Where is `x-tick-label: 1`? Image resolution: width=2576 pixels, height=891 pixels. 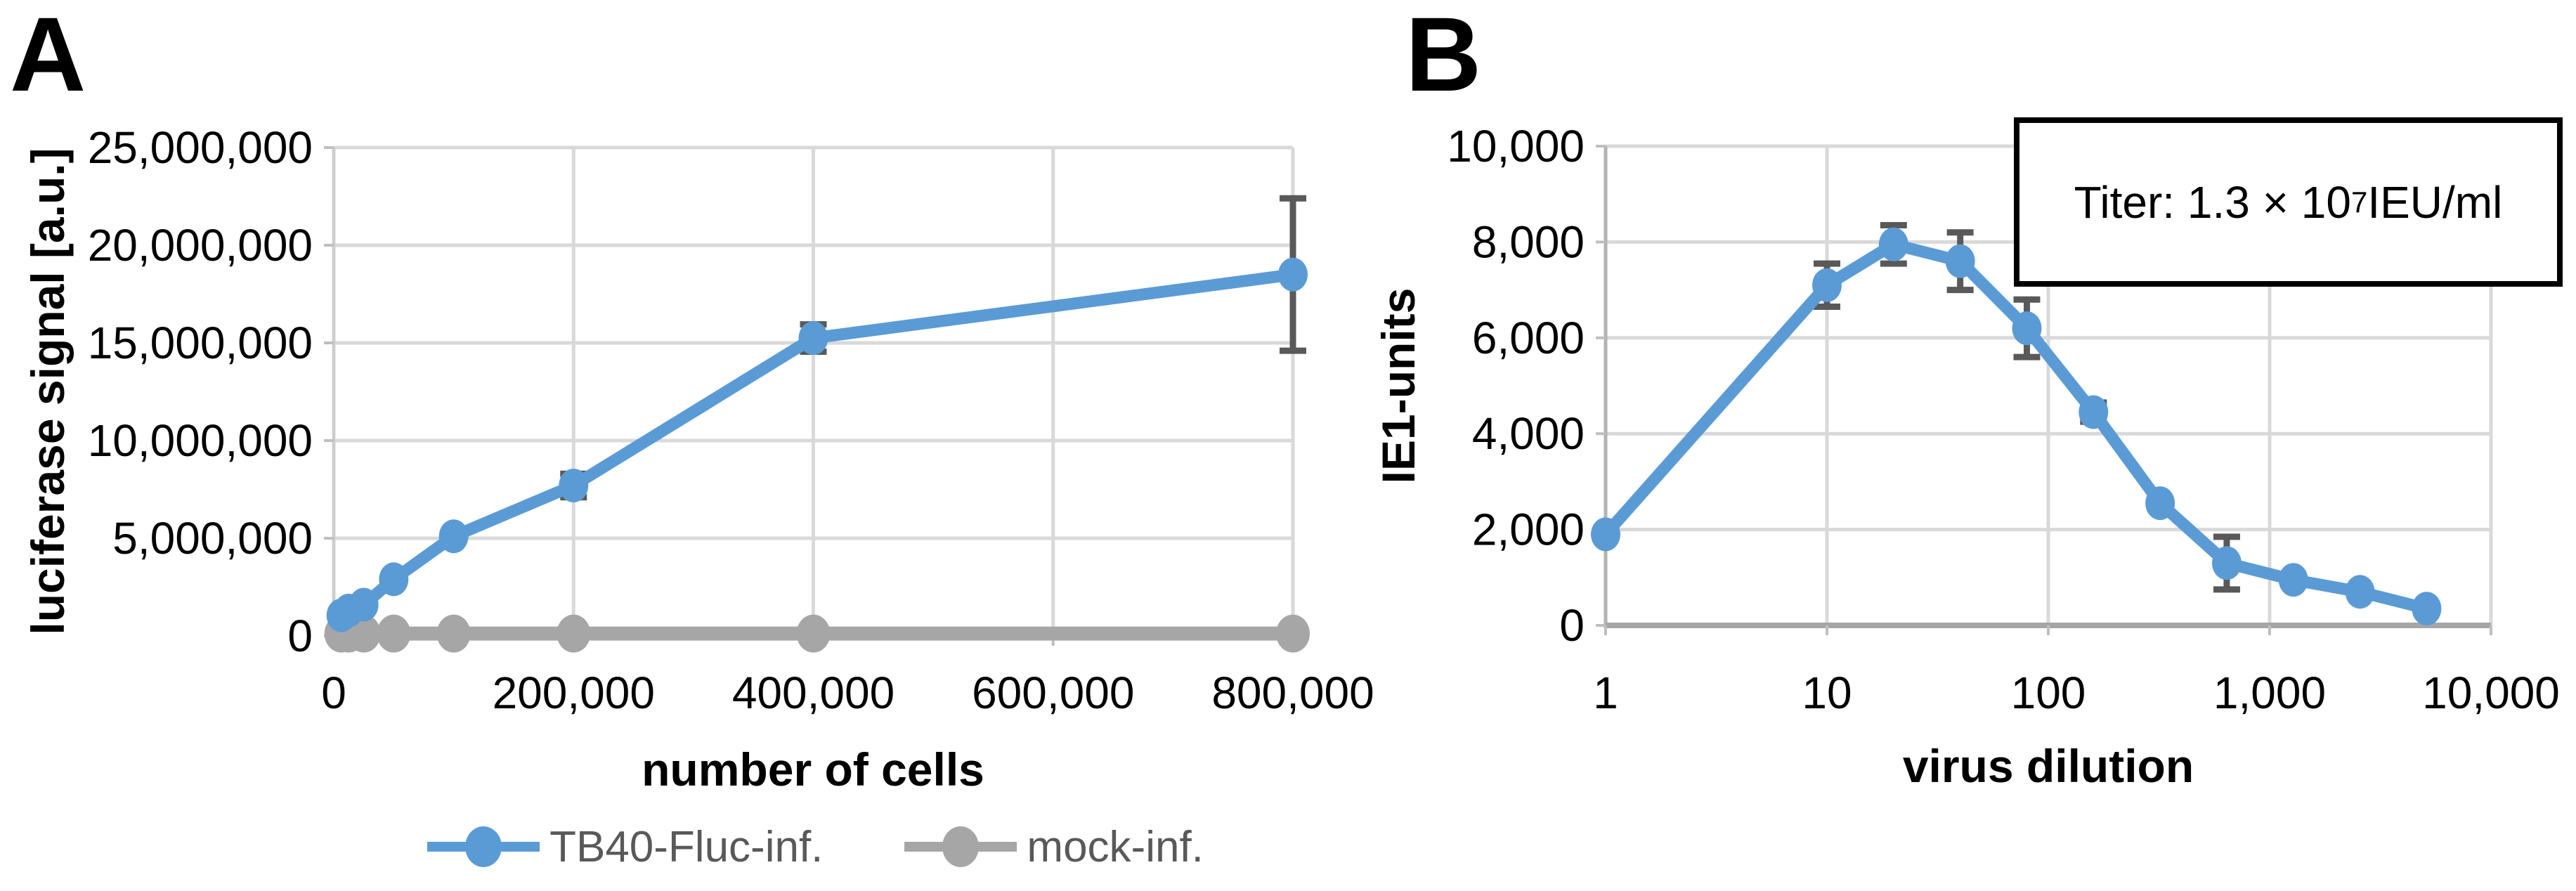
x-tick-label: 1 is located at coordinates (1605, 693).